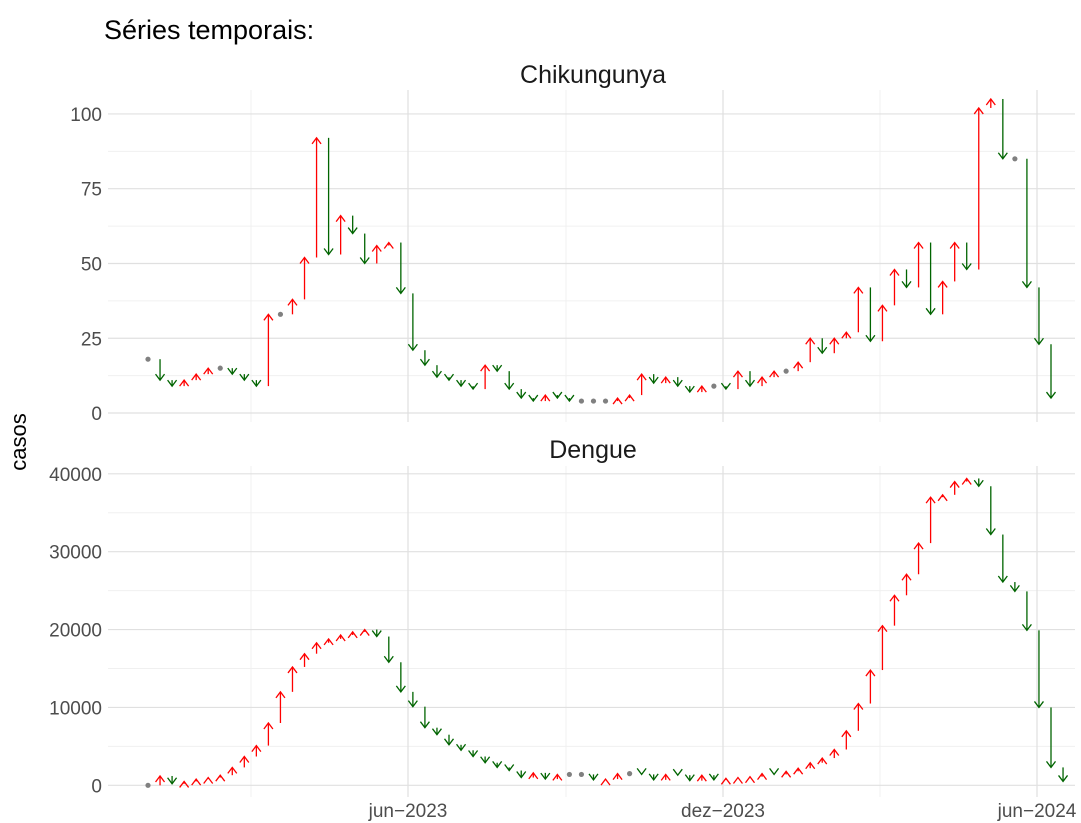 Image resolution: width=1081 pixels, height=823 pixels. Describe the element at coordinates (86, 115) in the screenshot. I see `y-tick-label: 100` at that location.